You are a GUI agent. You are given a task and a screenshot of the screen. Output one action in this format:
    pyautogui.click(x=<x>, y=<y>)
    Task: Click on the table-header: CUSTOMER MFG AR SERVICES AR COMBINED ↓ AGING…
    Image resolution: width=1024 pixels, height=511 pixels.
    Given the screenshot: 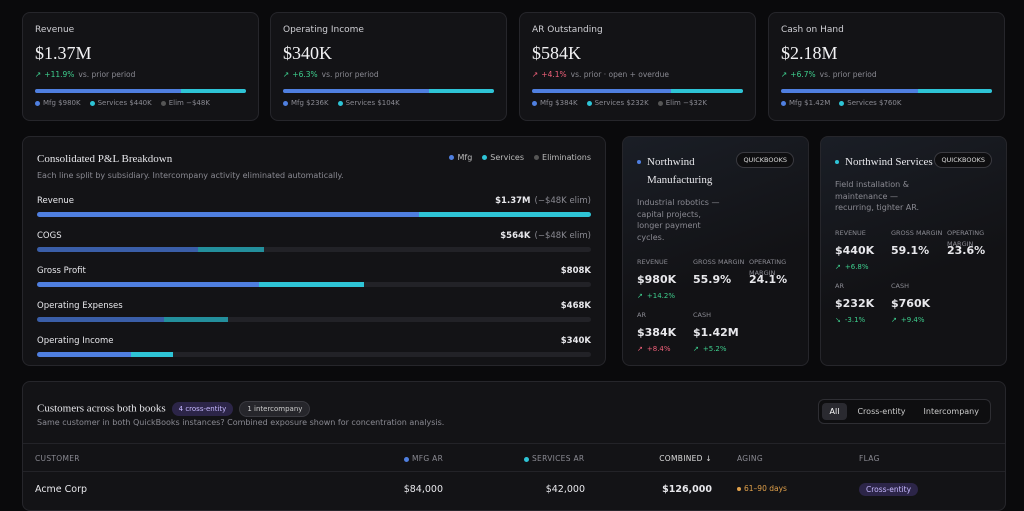 What is the action you would take?
    pyautogui.click(x=514, y=457)
    